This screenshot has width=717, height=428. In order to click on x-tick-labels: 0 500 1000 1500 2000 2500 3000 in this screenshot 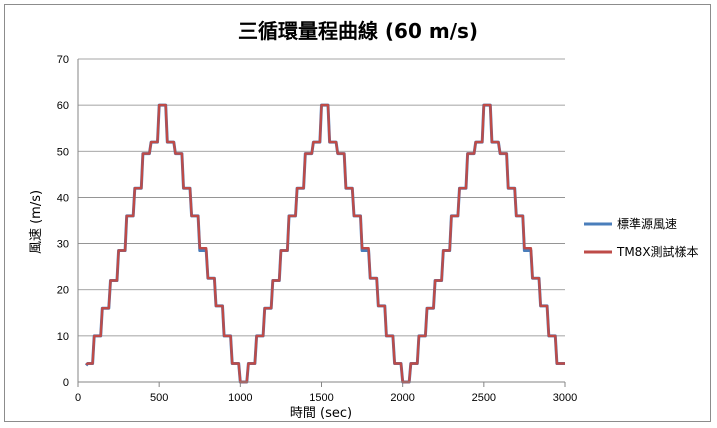, I will do `click(326, 393)`.